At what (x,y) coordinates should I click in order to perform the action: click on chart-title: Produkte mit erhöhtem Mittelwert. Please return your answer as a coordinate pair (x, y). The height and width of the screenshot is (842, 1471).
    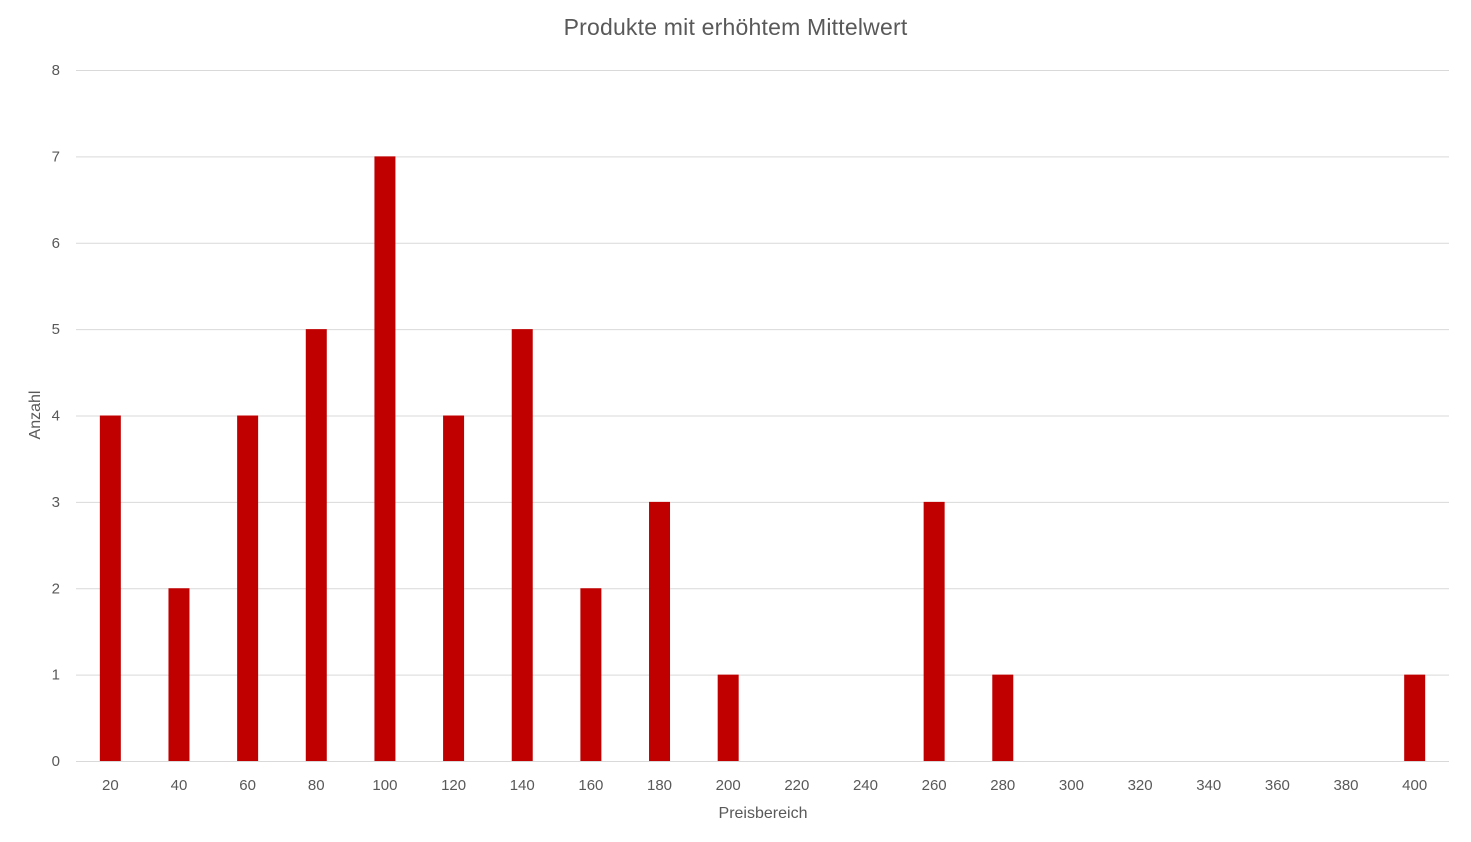
    Looking at the image, I should click on (735, 27).